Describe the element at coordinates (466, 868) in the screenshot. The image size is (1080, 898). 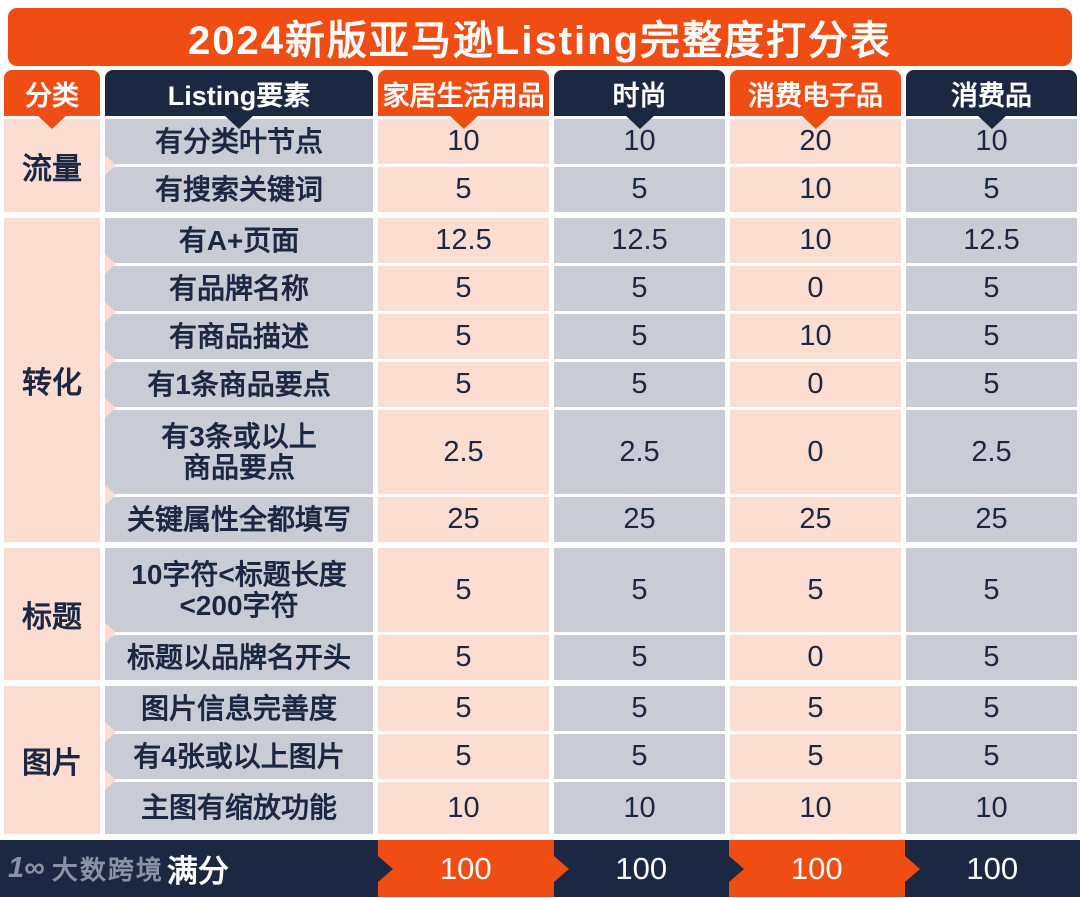
I see `max-score-cell-home-living: 100` at that location.